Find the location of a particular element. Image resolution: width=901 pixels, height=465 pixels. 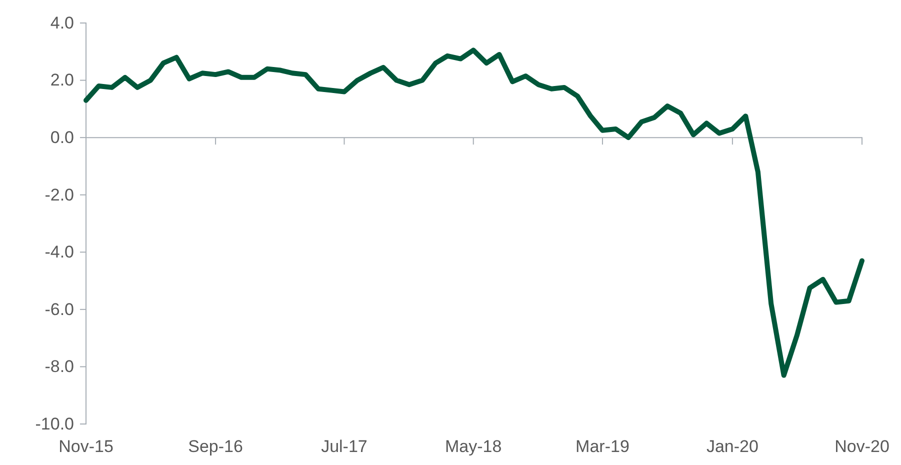

x-tick-label: Jul-17 is located at coordinates (344, 446).